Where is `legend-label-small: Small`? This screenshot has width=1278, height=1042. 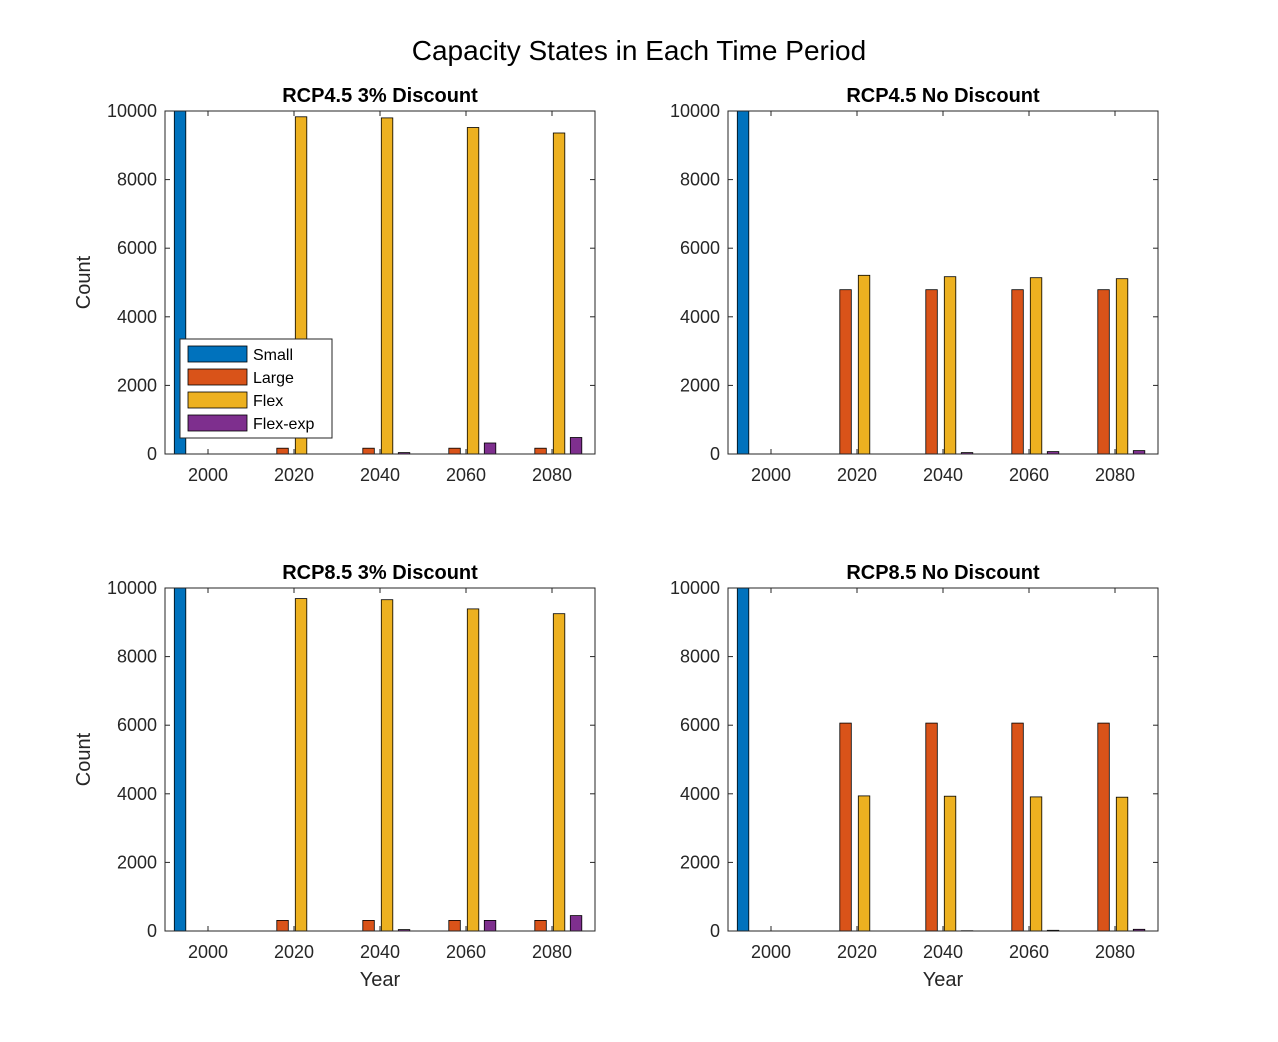
legend-label-small: Small is located at coordinates (273, 355).